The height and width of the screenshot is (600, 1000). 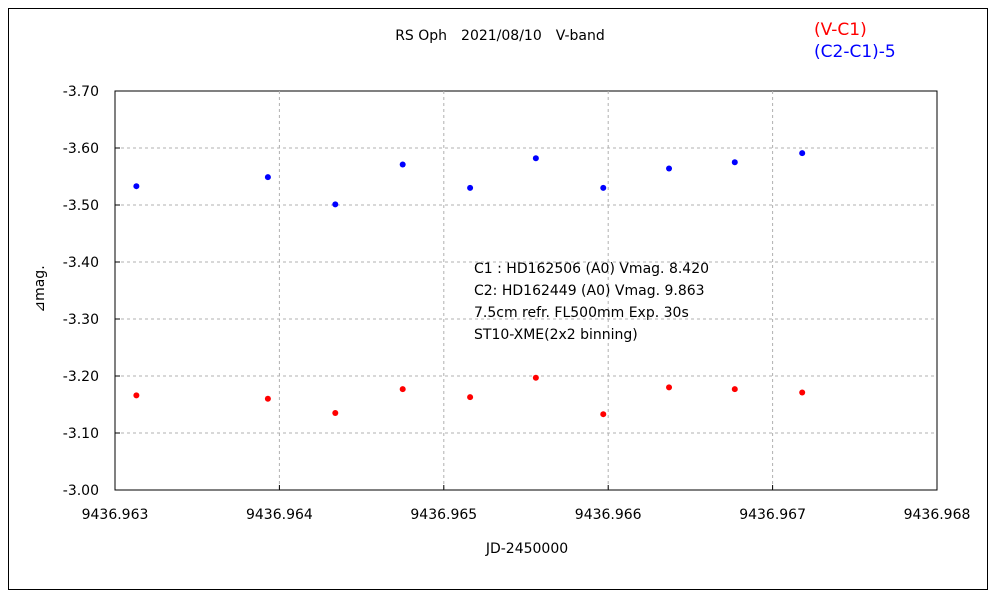 I want to click on x-tick-label: 9436.964, so click(x=279, y=515).